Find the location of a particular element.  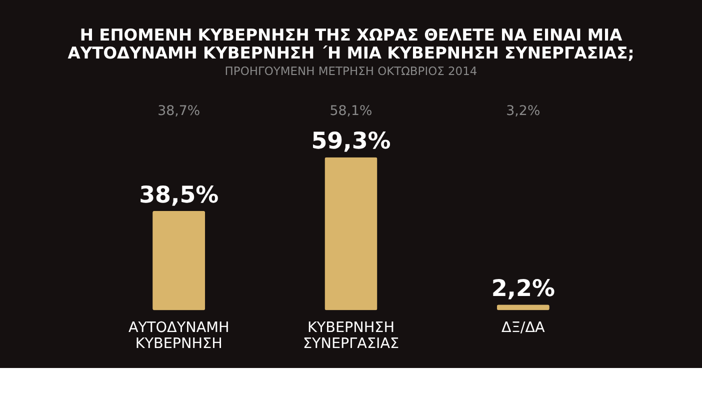

data-label: 2,2% is located at coordinates (523, 289).